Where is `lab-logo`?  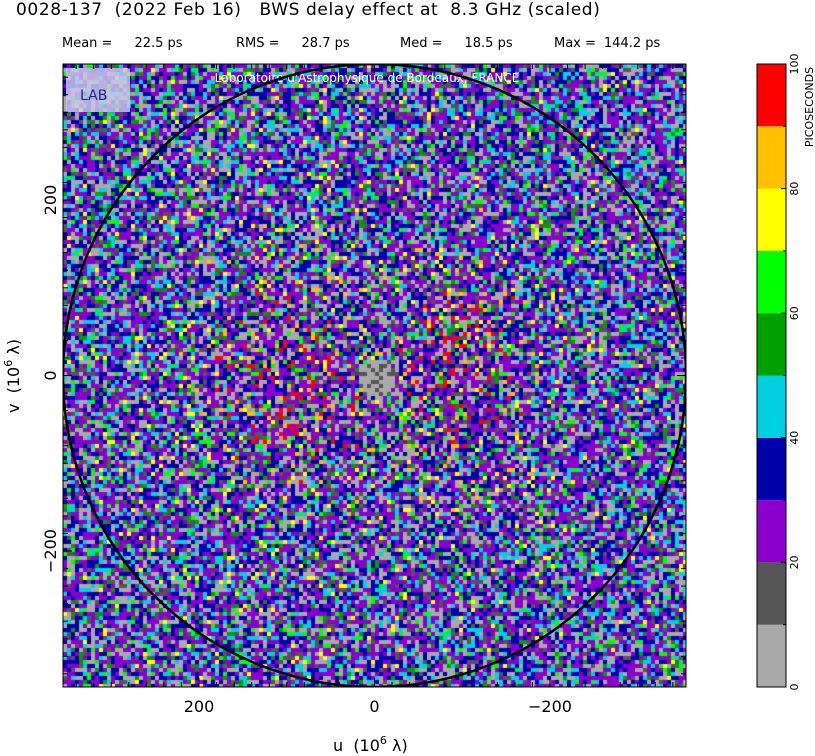 lab-logo is located at coordinates (98, 90).